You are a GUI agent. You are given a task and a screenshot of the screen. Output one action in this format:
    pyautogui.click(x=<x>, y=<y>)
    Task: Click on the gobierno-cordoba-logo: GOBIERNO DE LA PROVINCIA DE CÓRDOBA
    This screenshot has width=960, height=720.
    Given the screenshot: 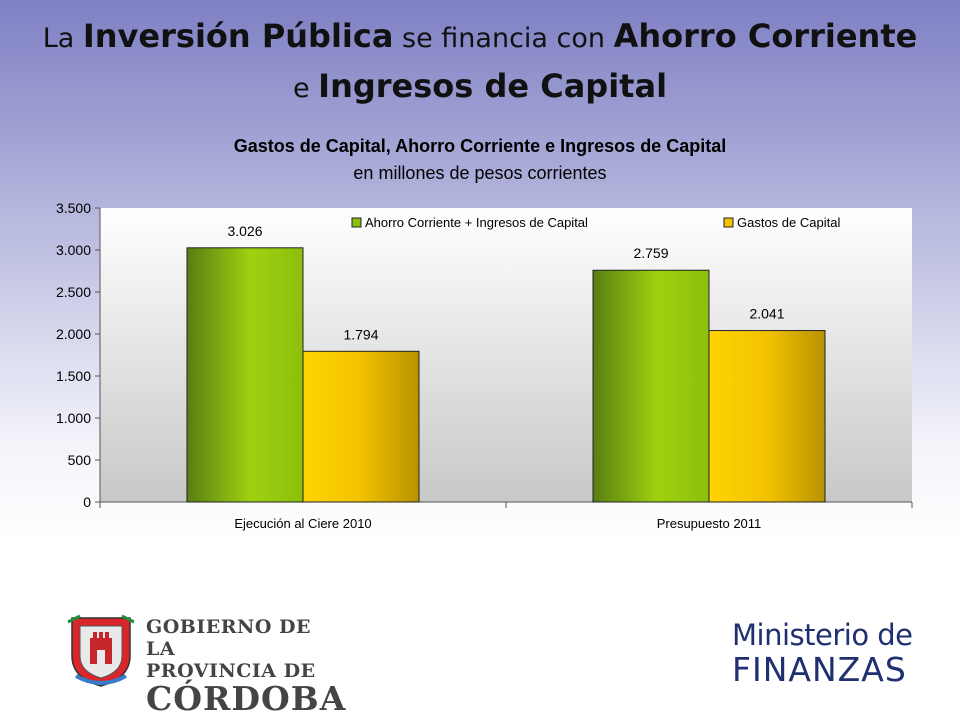 What is the action you would take?
    pyautogui.click(x=205, y=664)
    